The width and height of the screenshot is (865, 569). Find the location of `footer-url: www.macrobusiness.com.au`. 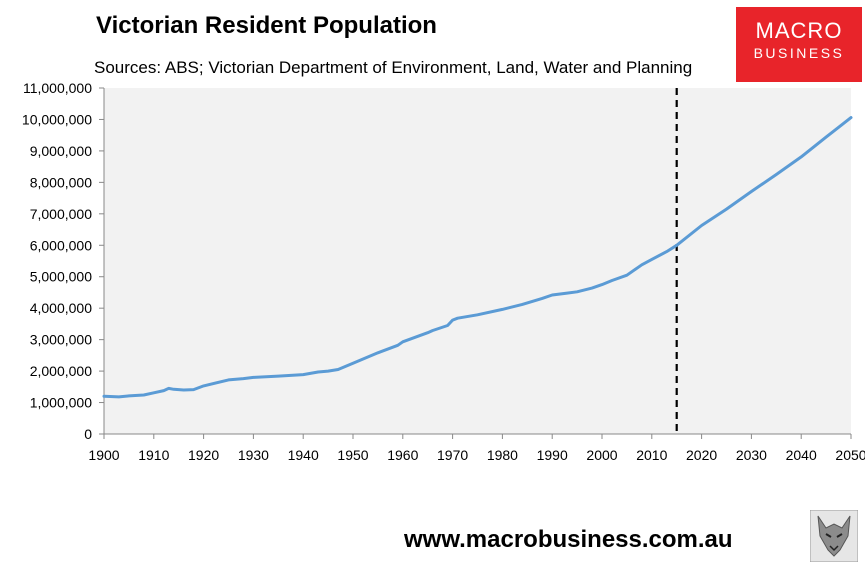

footer-url: www.macrobusiness.com.au is located at coordinates (568, 539).